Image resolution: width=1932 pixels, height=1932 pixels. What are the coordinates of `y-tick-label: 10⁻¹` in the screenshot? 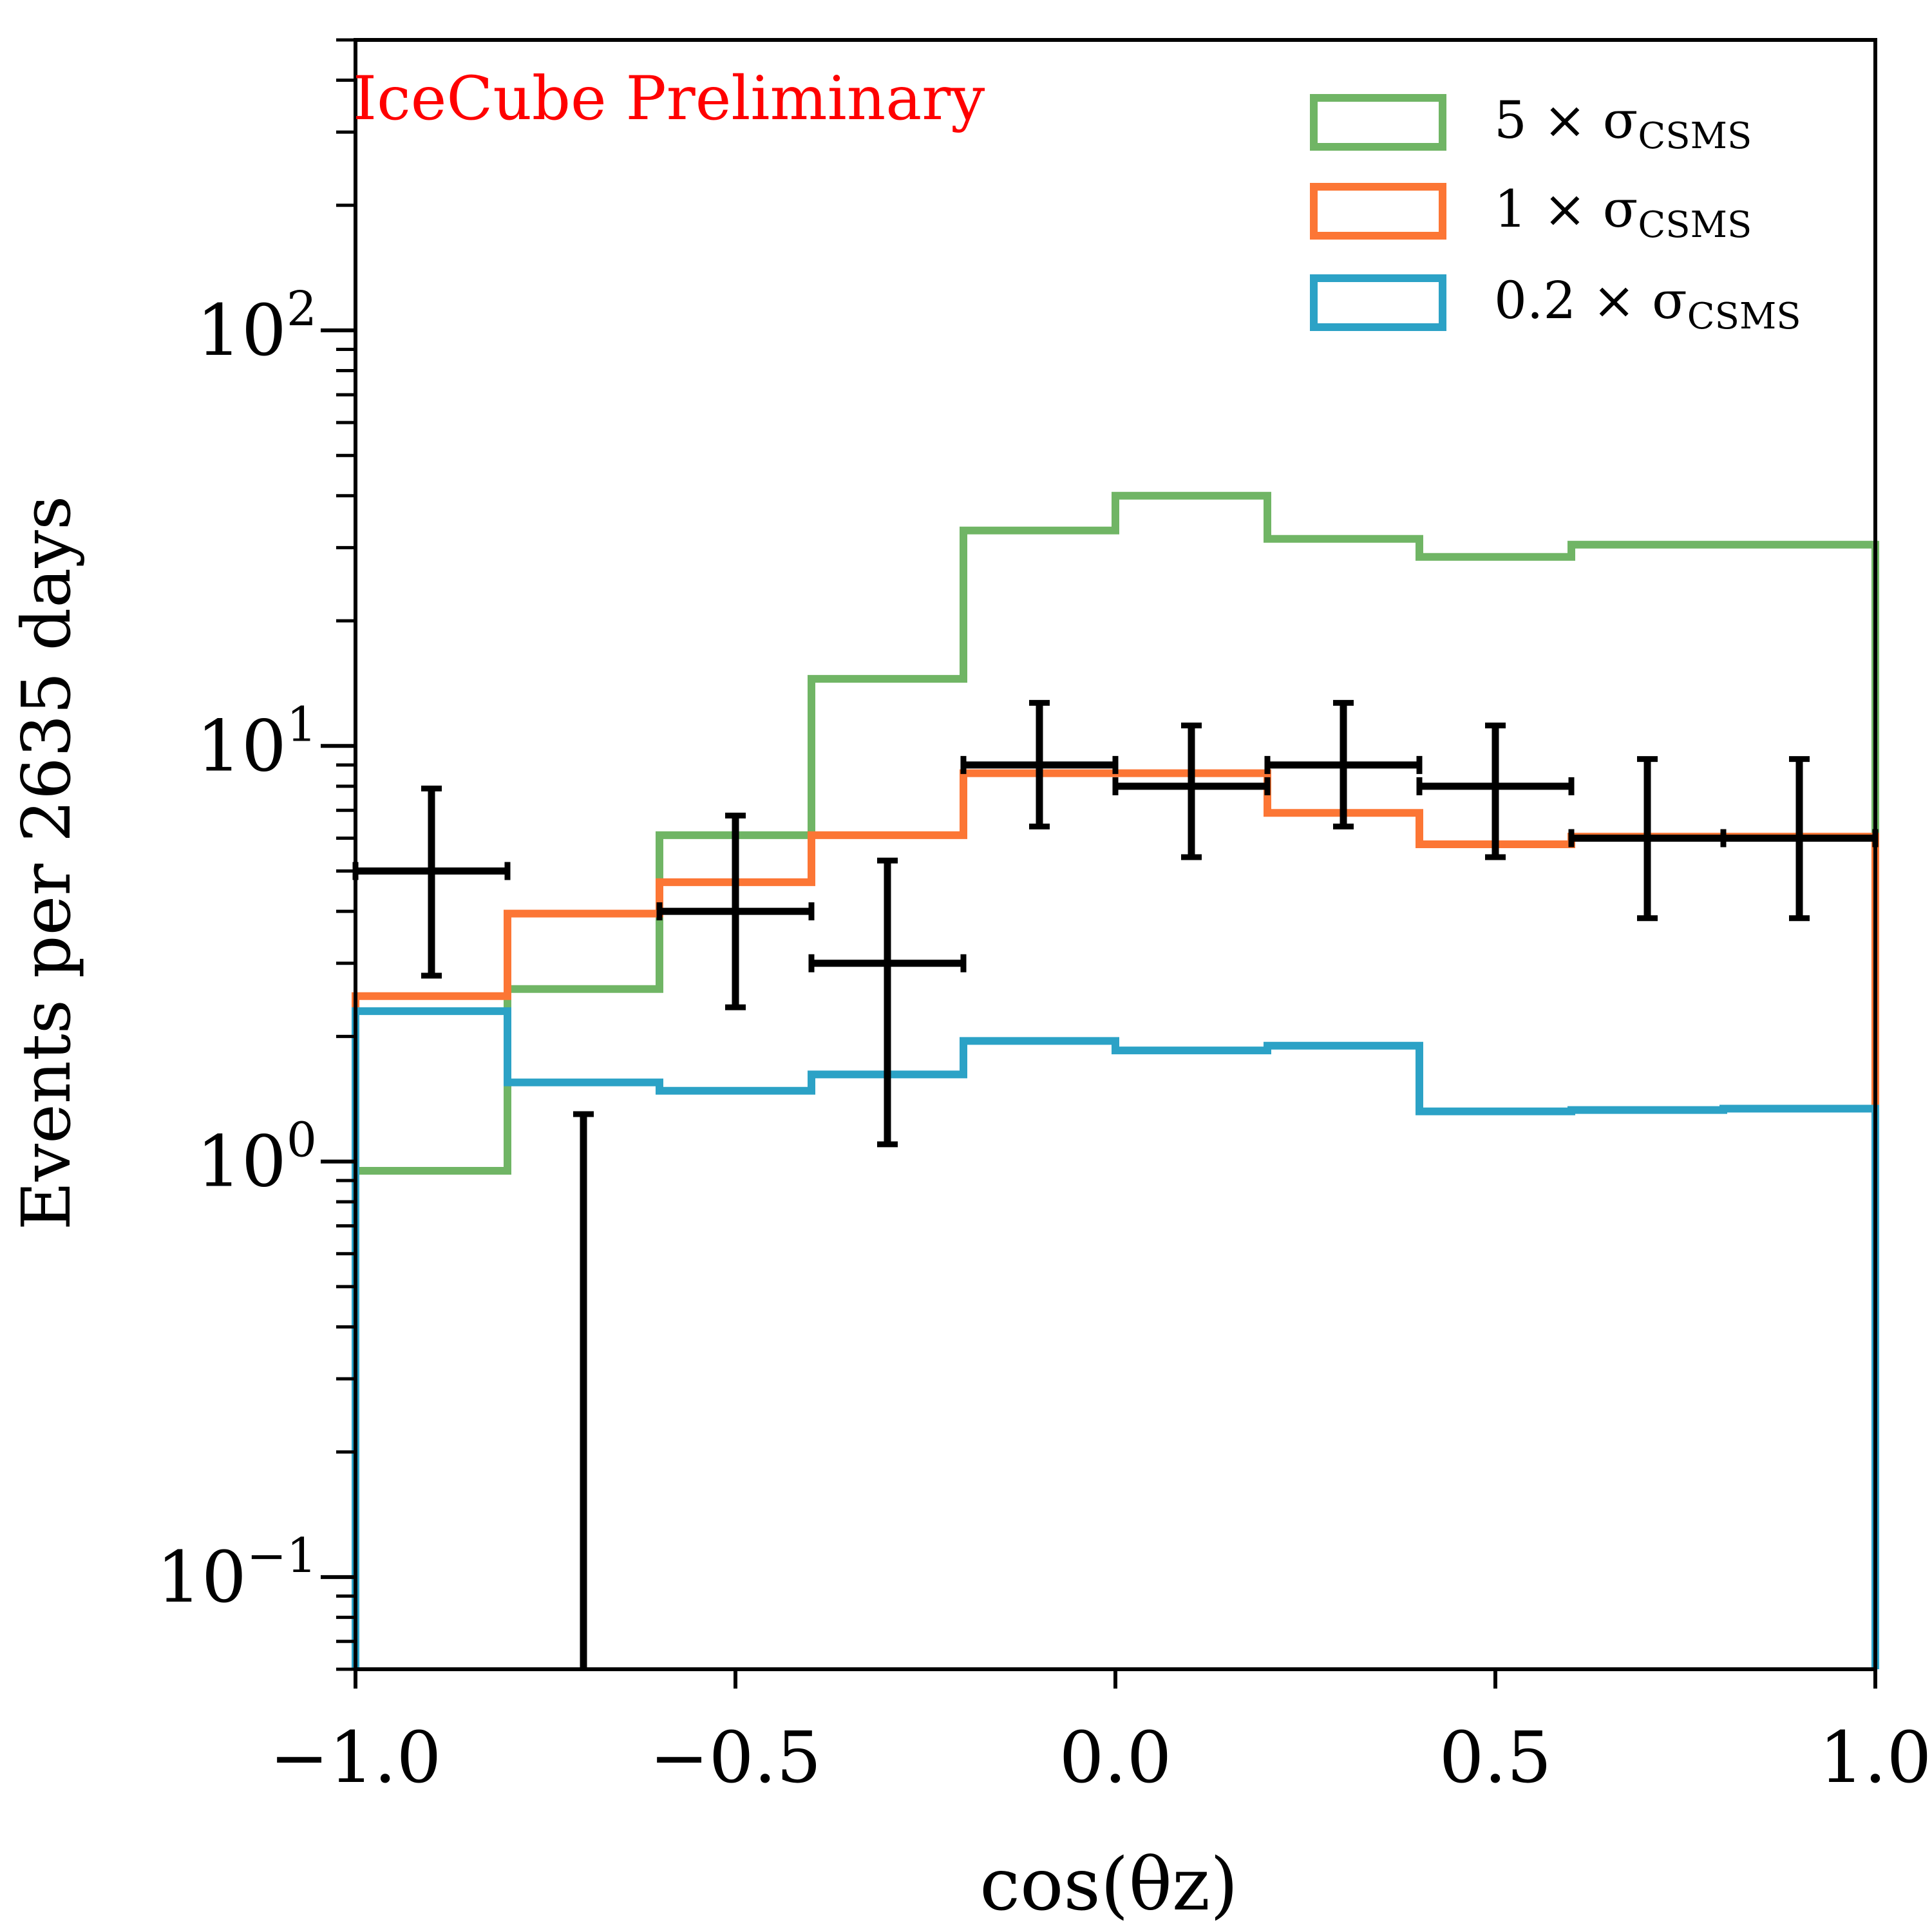 It's located at (237, 1573).